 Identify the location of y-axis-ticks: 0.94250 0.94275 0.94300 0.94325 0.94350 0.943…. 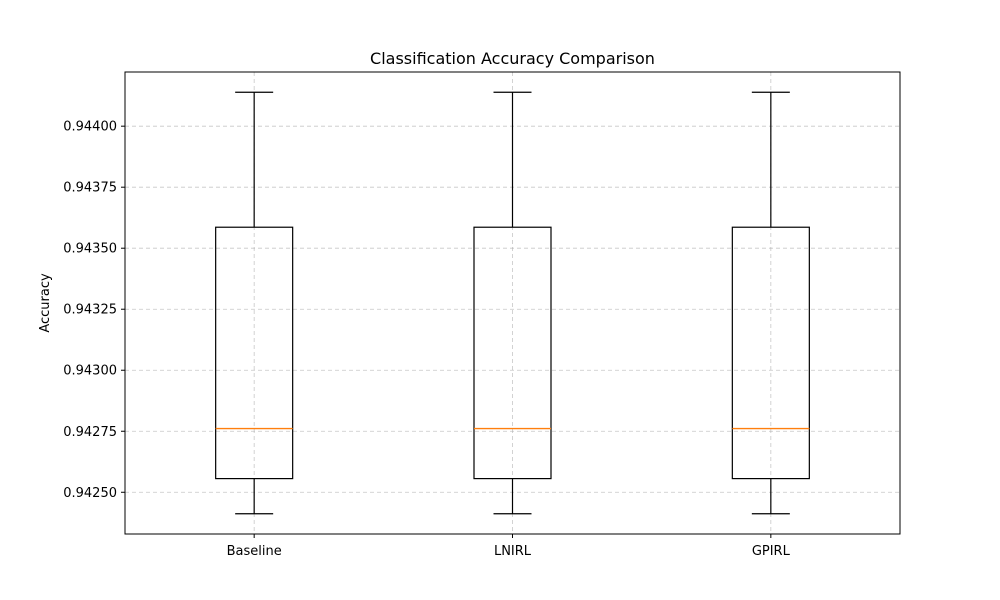
(94, 310).